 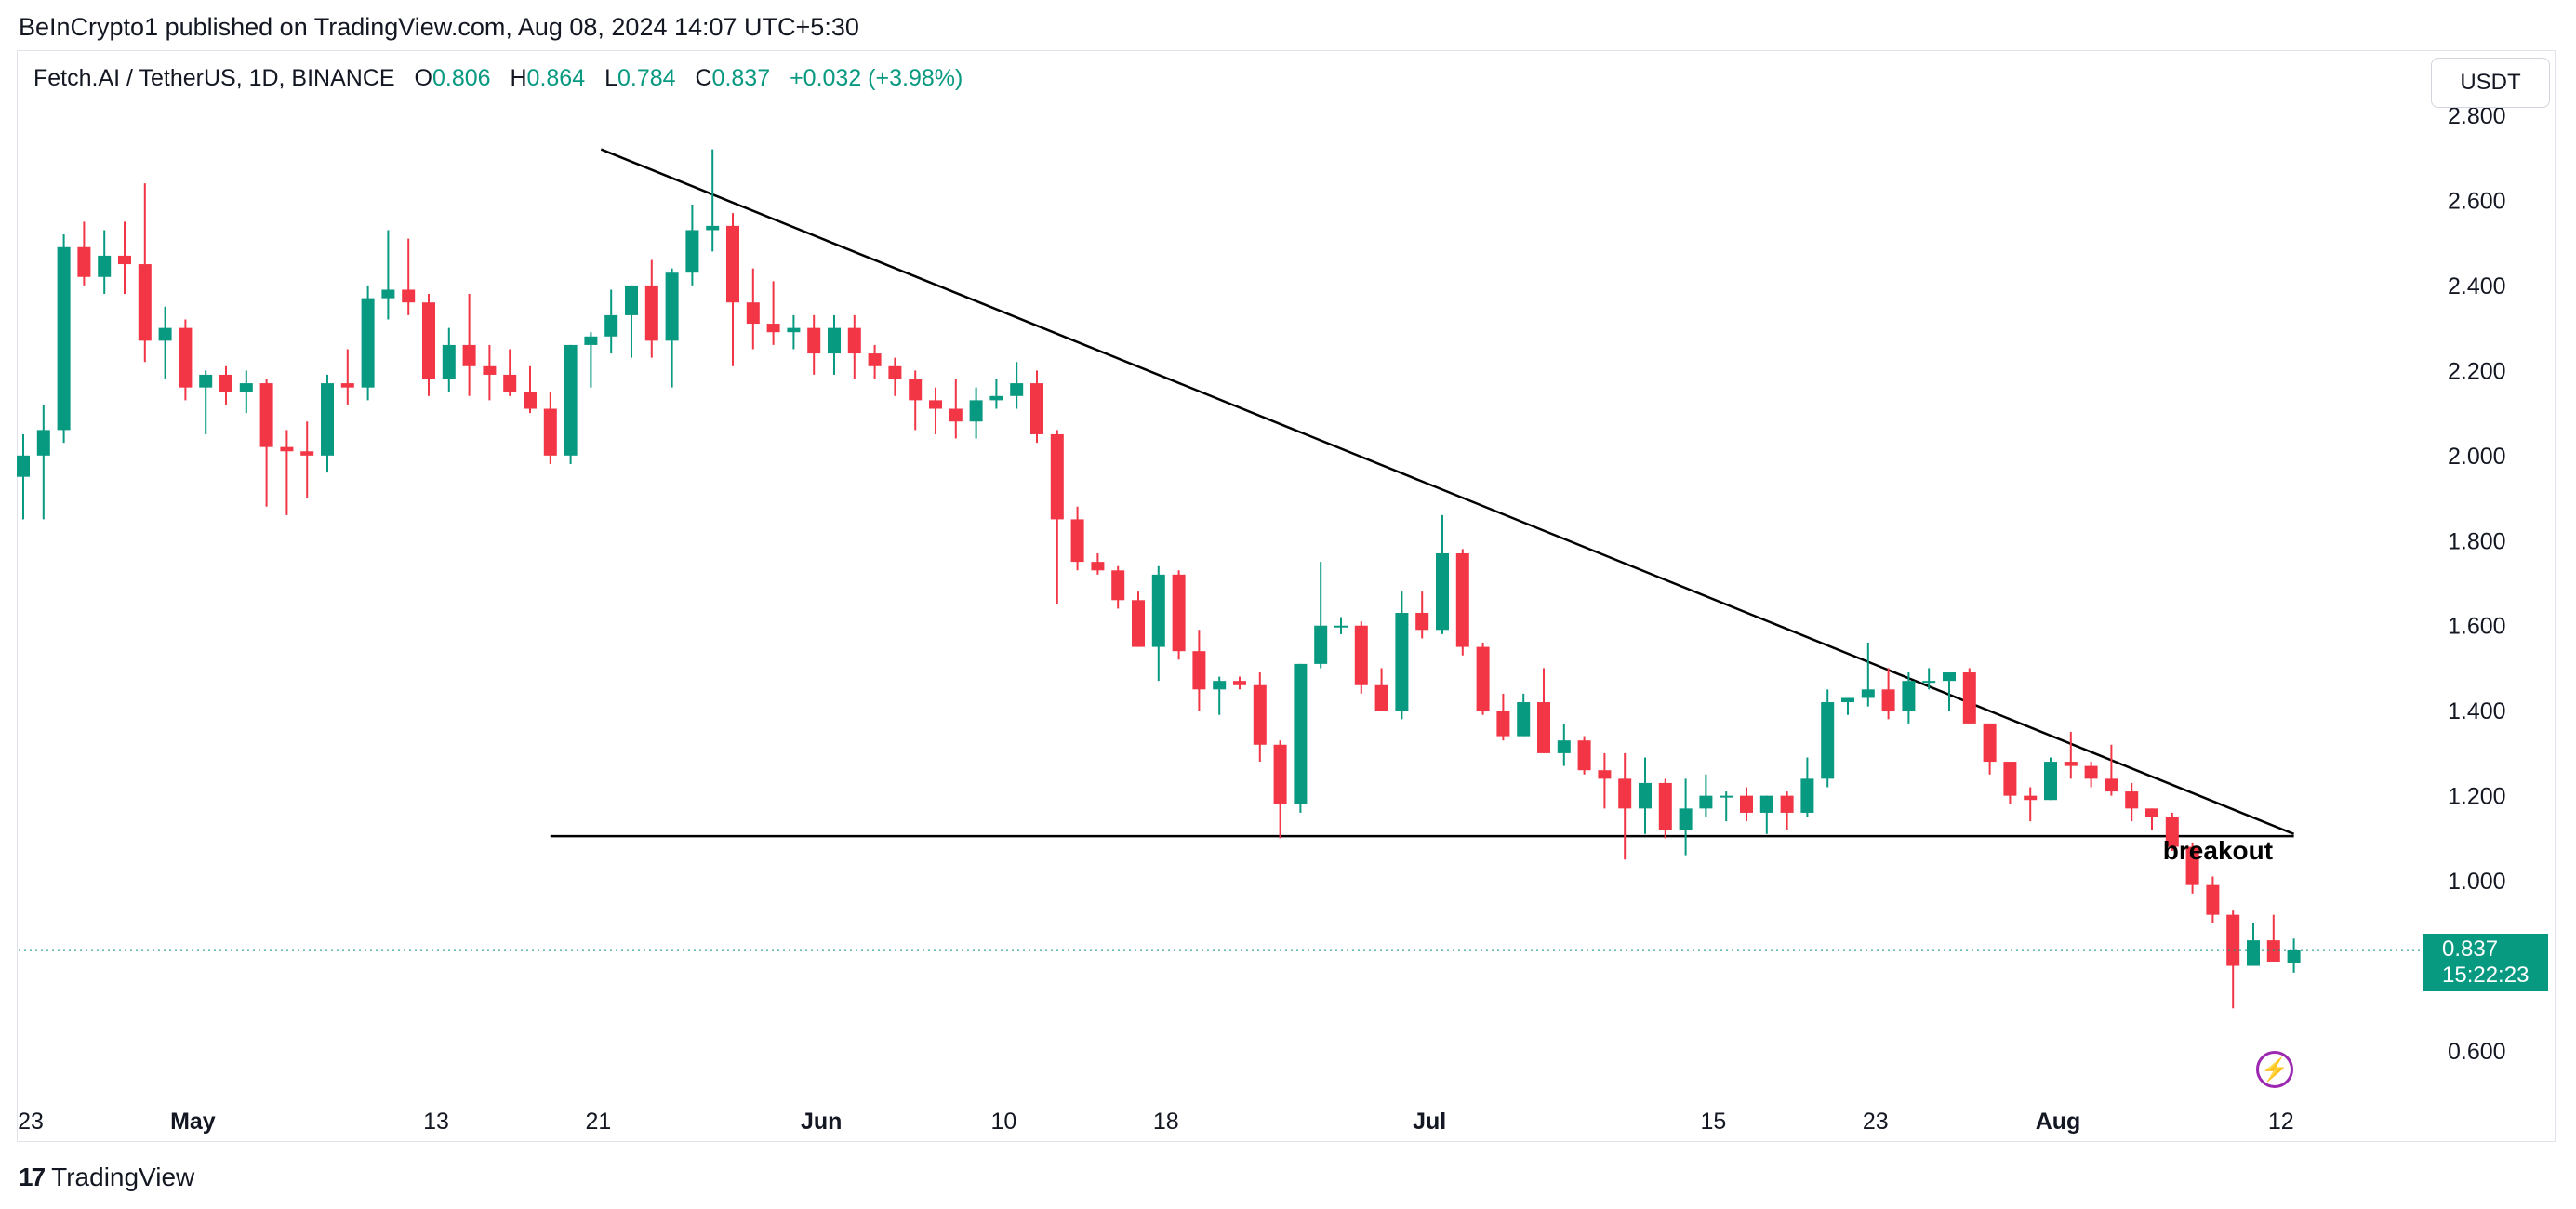 What do you see at coordinates (2477, 797) in the screenshot?
I see `y-tick-label: 1.200` at bounding box center [2477, 797].